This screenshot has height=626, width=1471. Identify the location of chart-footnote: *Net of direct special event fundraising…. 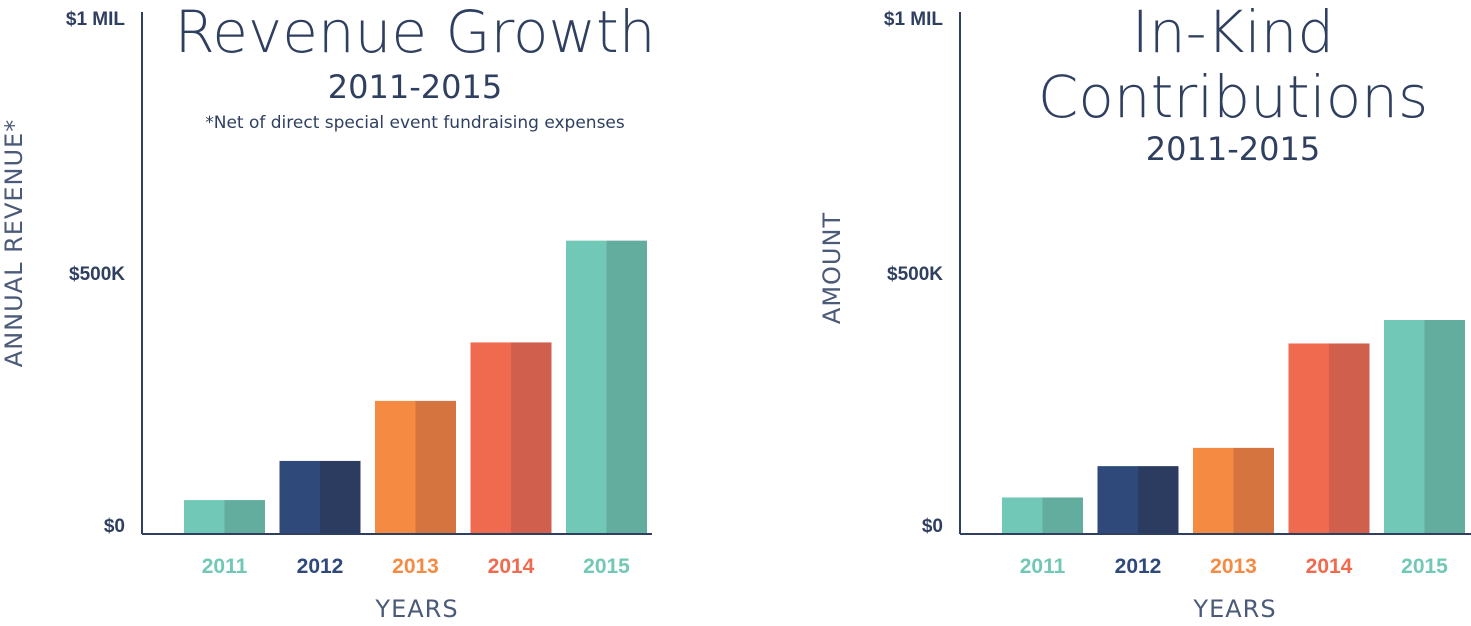
(415, 123).